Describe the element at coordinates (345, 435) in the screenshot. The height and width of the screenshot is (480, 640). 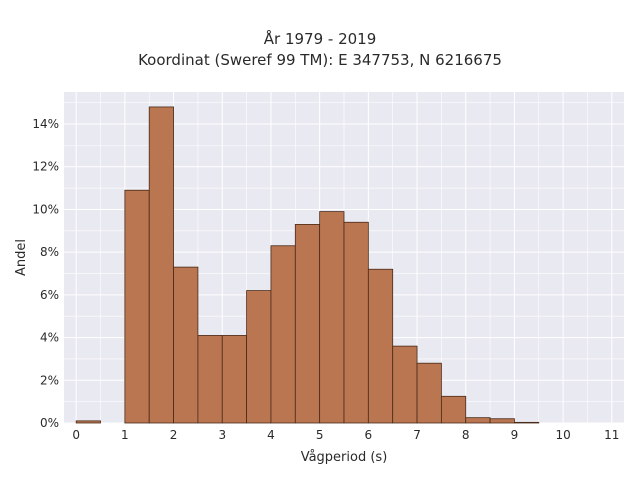
I see `x-axis-ticks: 0 1 2 3 4 5 6 7 8 9 10 11` at that location.